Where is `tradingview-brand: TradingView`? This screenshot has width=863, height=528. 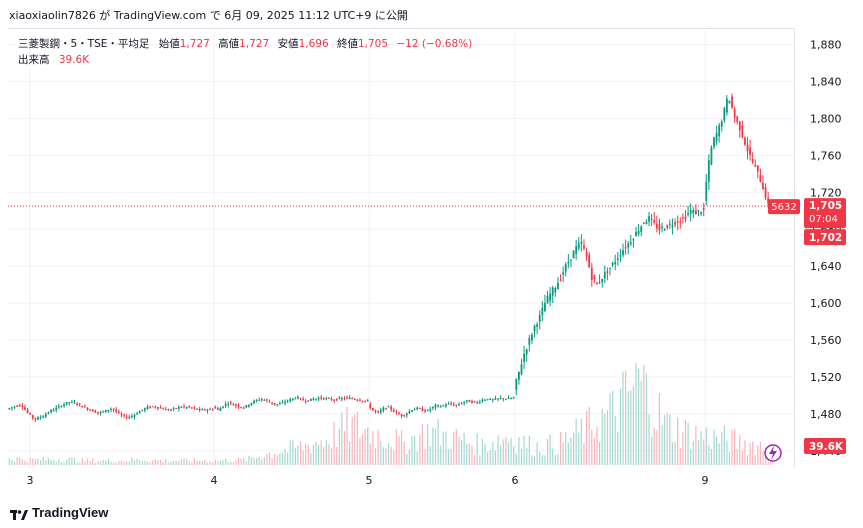
tradingview-brand: TradingView is located at coordinates (59, 512).